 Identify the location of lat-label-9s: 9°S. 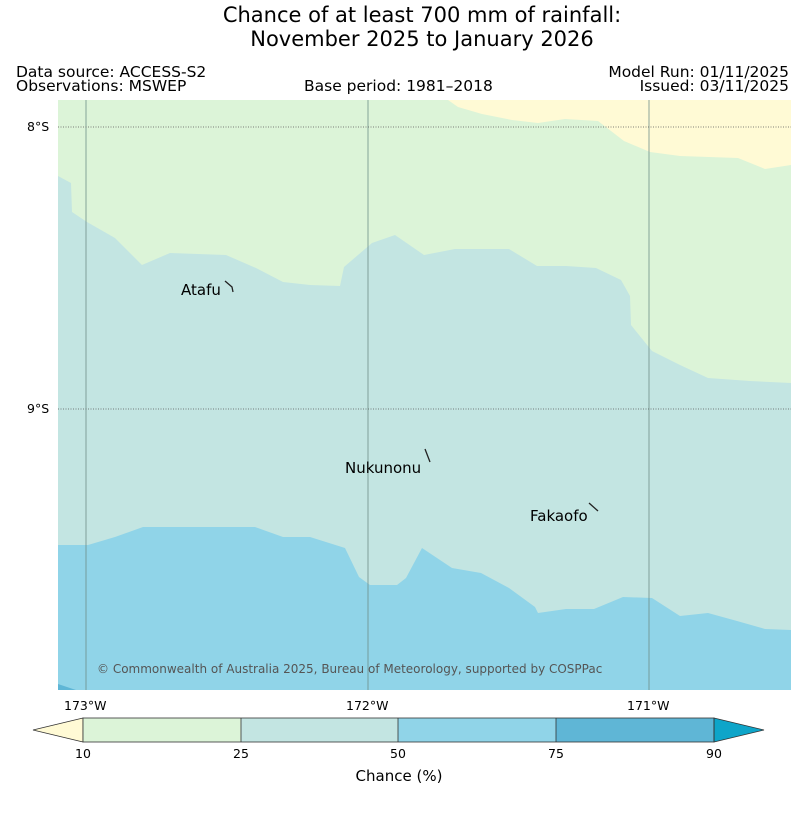
(38, 408).